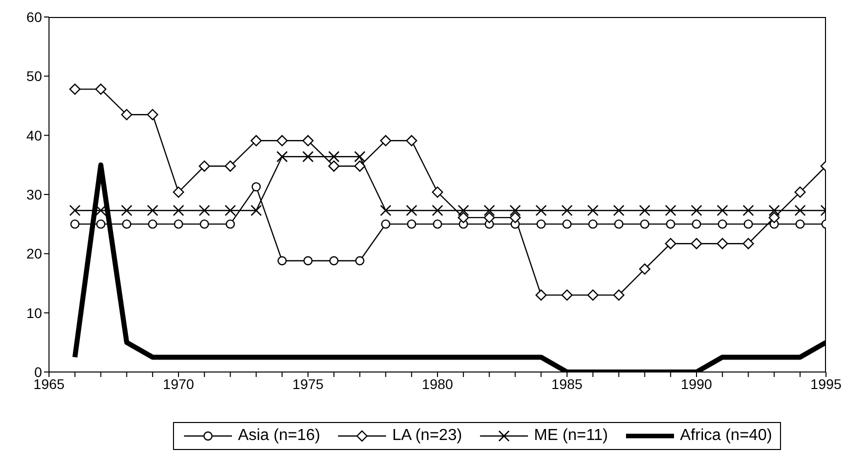 The width and height of the screenshot is (853, 455). I want to click on y-tick-label: 40, so click(34, 135).